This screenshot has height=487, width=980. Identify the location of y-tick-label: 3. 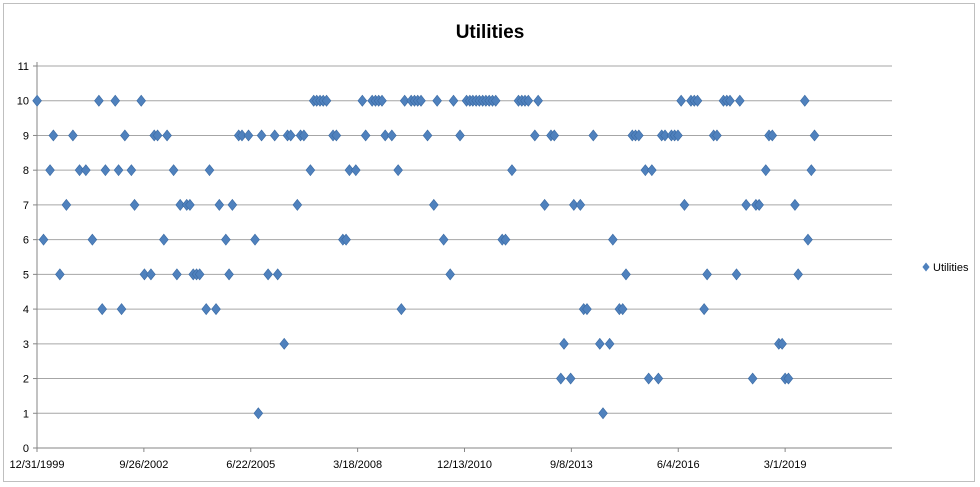
(26, 345).